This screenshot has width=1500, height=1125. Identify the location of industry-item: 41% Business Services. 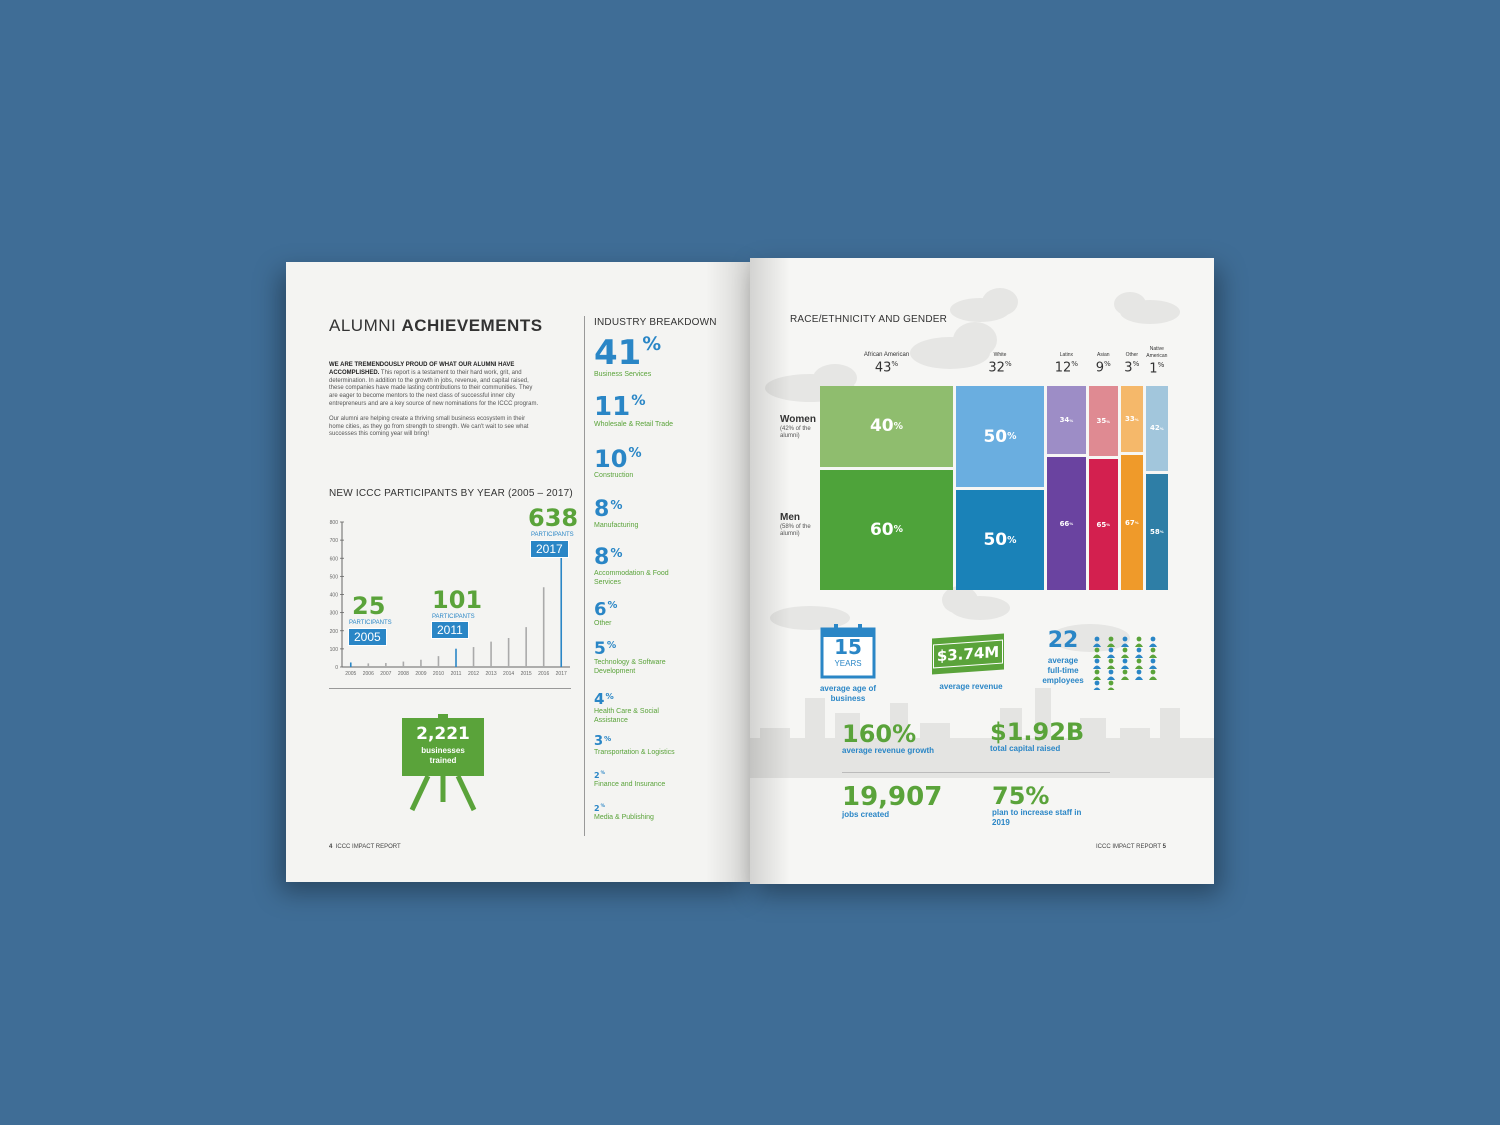
(639, 356).